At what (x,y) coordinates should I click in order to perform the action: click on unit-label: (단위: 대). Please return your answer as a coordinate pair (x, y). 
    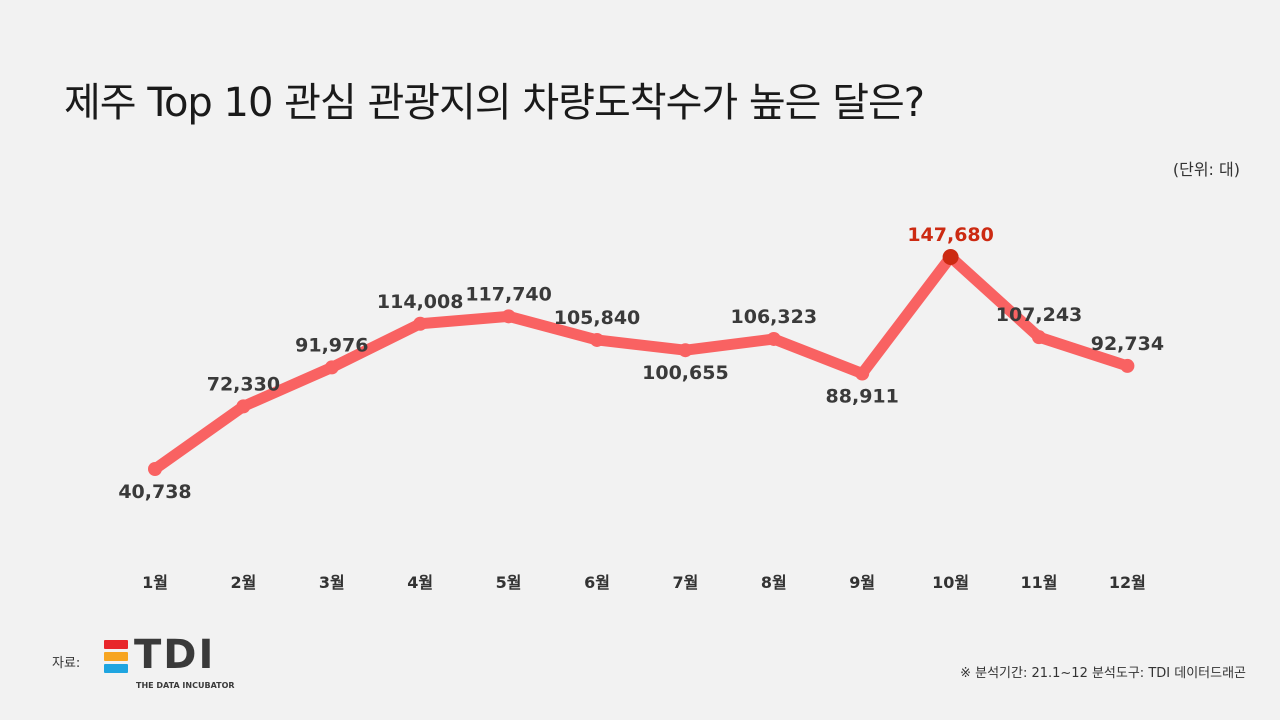
    Looking at the image, I should click on (1206, 169).